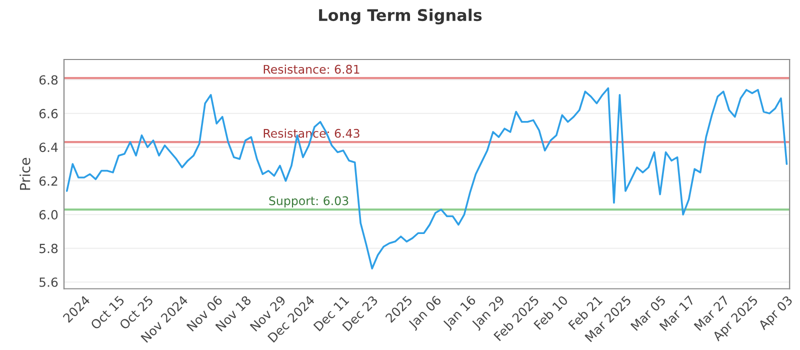 The height and width of the screenshot is (350, 800). What do you see at coordinates (48, 80) in the screenshot?
I see `y-tick-label: 6.8` at bounding box center [48, 80].